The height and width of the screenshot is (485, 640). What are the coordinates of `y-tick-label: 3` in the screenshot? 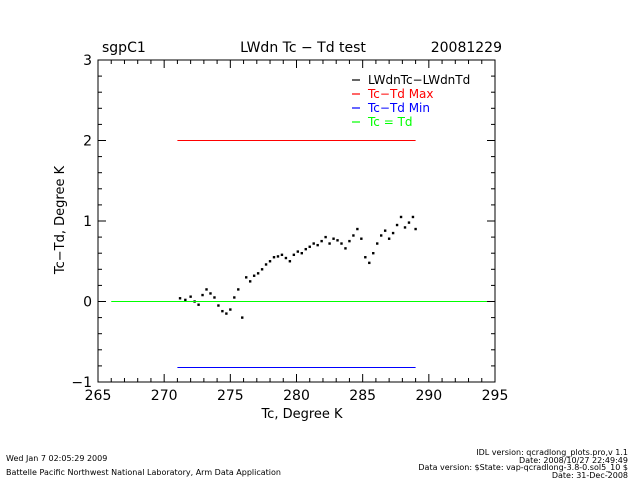 It's located at (87, 61).